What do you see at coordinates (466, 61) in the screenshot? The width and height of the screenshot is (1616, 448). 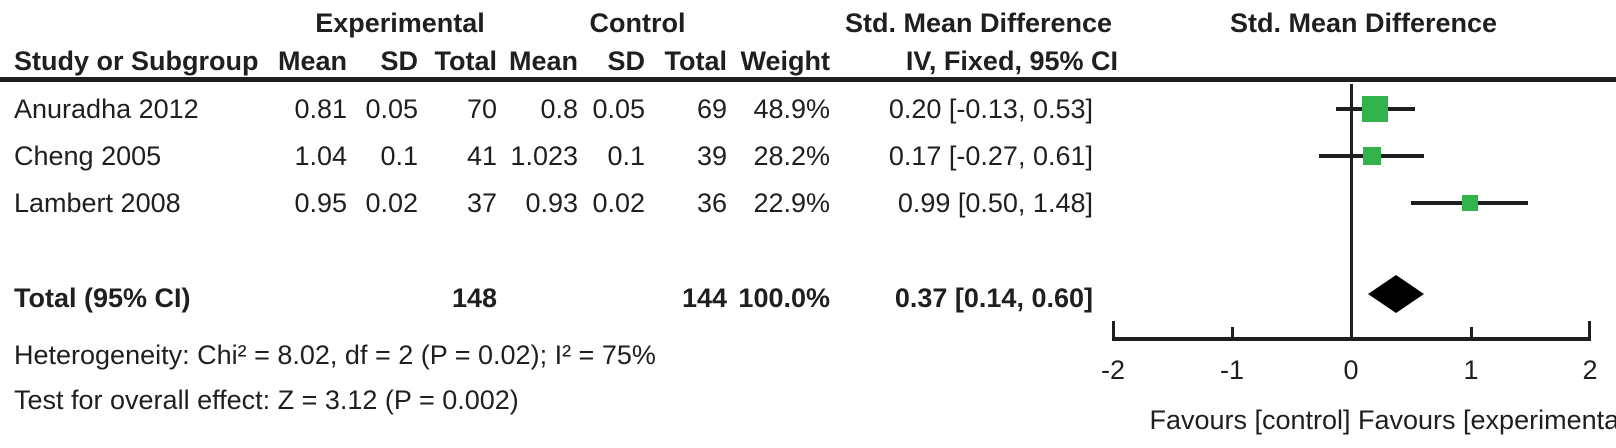 I see `col-header-total-experimental: Total` at bounding box center [466, 61].